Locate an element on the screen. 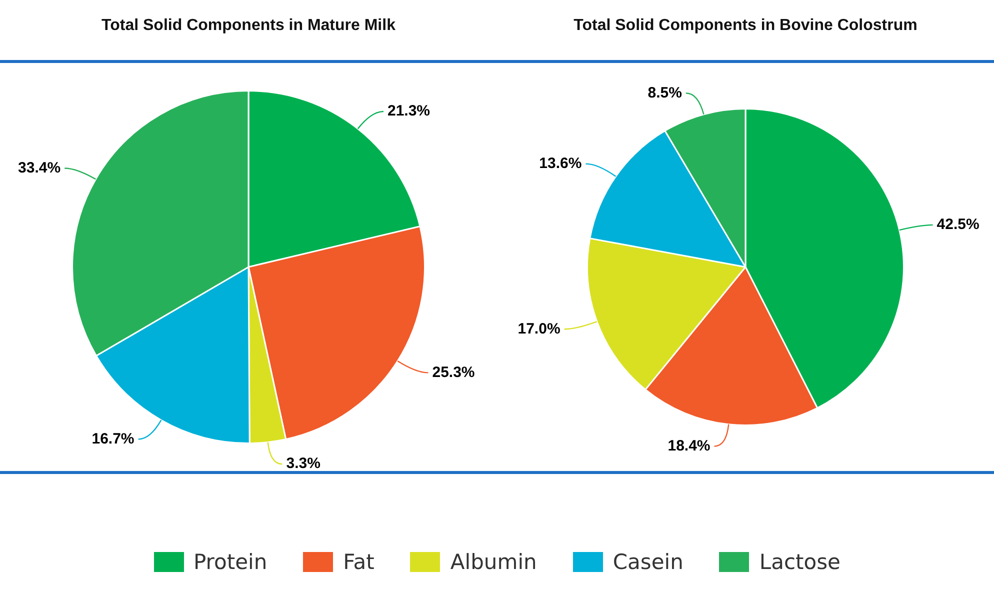  data-label: 42.5% is located at coordinates (958, 225).